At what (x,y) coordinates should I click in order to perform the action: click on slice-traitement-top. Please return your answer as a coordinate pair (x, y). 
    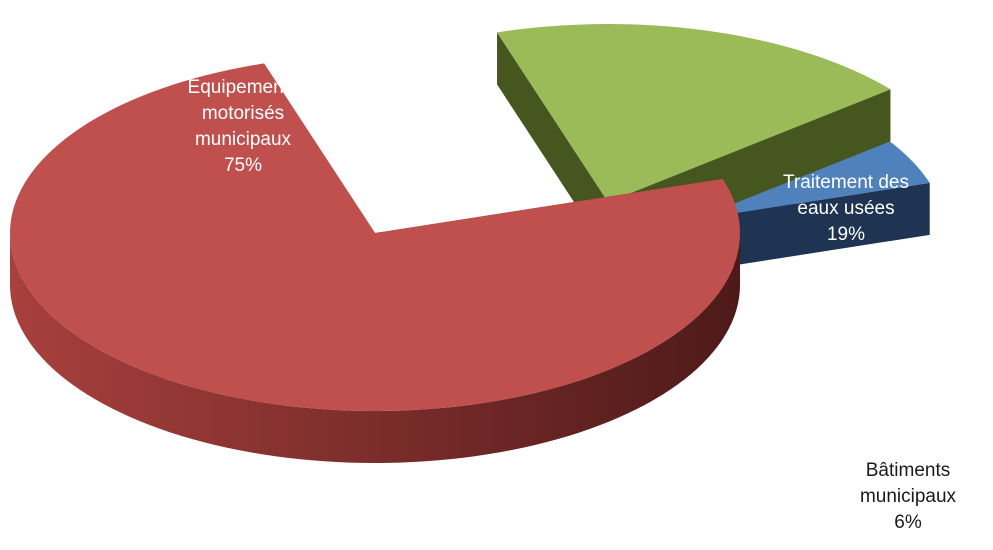
    Looking at the image, I should click on (694, 113).